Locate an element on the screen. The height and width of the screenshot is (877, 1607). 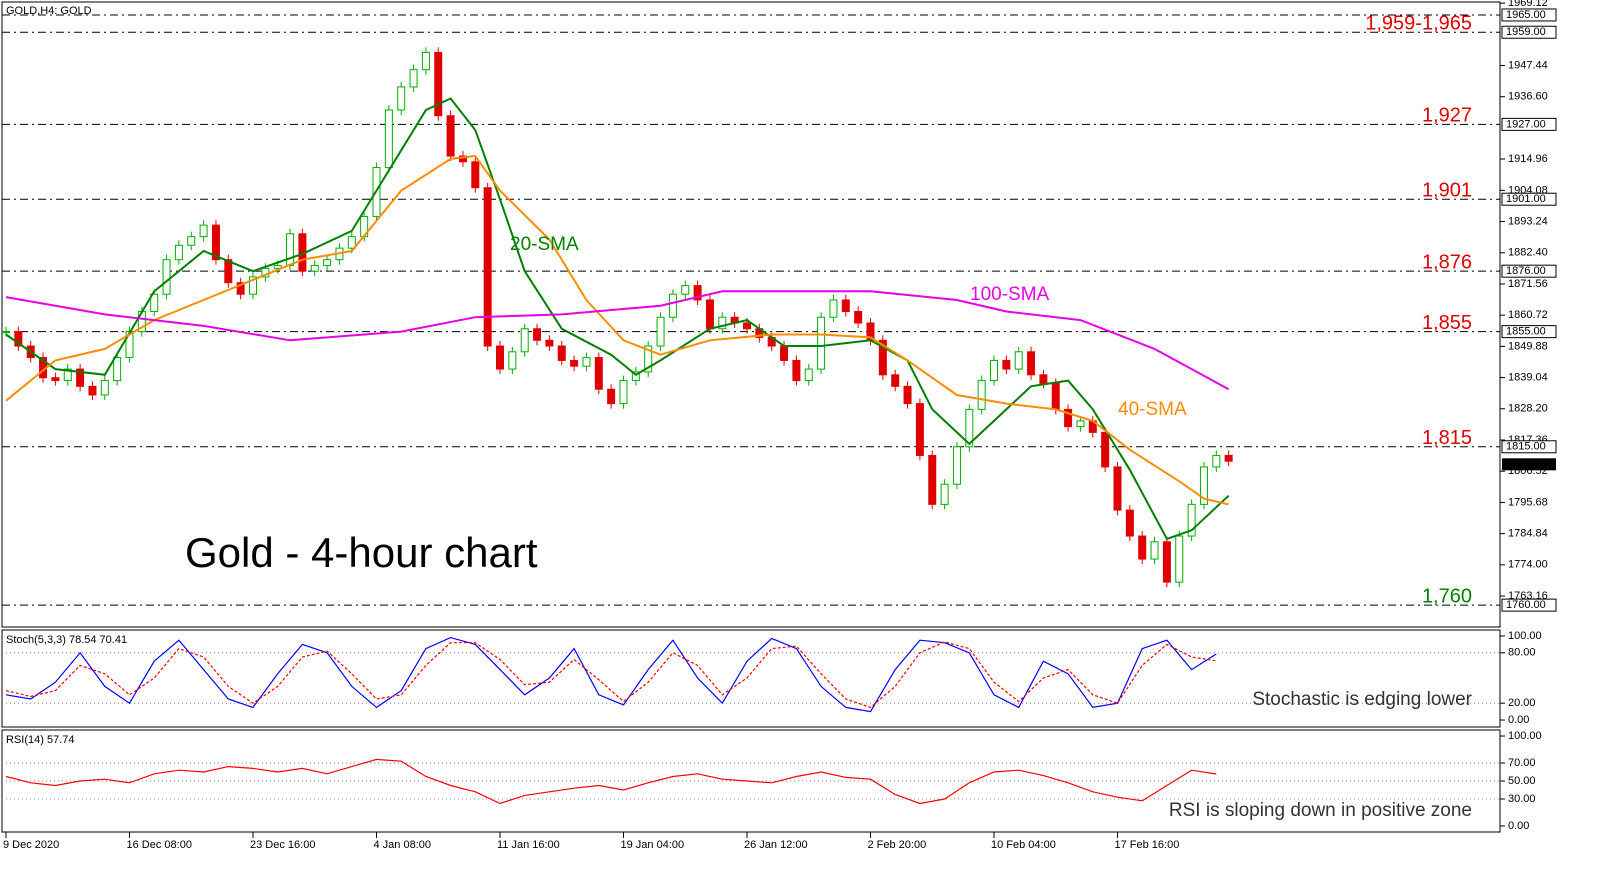
y-tick-label: 1784.84 is located at coordinates (1528, 534).